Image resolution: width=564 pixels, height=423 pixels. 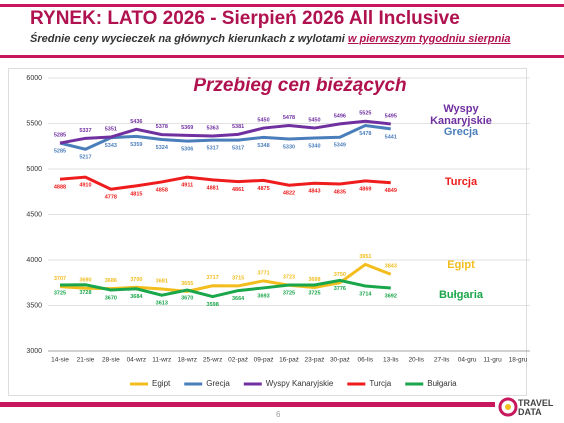 I want to click on y-tick-label: 4500, so click(x=34, y=214).